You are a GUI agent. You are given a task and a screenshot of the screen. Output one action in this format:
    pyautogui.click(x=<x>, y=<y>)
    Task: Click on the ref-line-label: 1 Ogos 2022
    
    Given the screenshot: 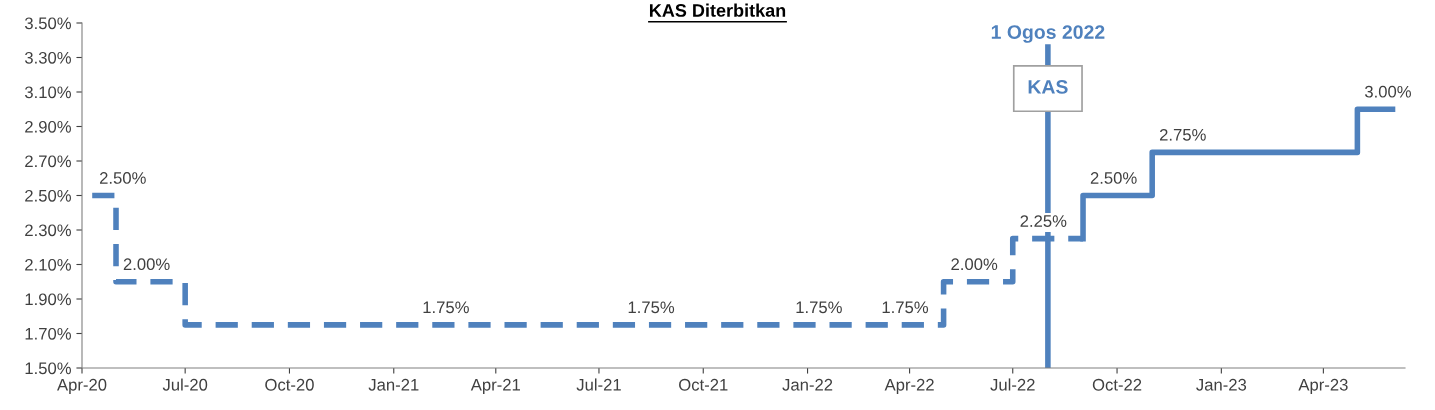 What is the action you would take?
    pyautogui.click(x=1048, y=34)
    